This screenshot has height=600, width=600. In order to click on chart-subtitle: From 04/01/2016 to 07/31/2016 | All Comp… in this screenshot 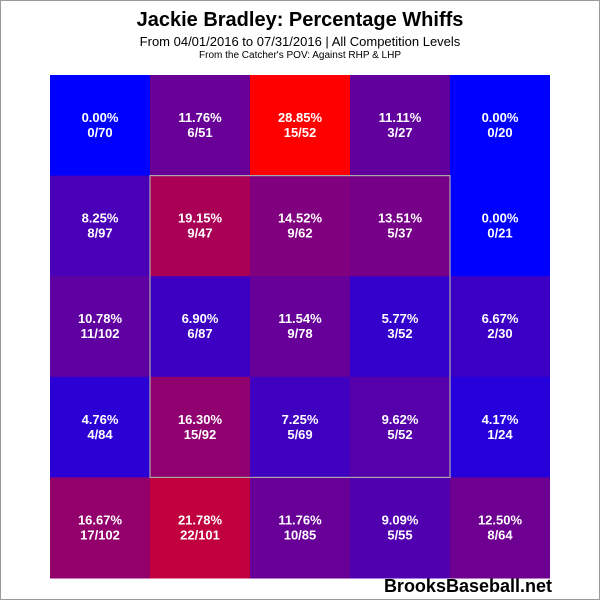, I will do `click(300, 41)`.